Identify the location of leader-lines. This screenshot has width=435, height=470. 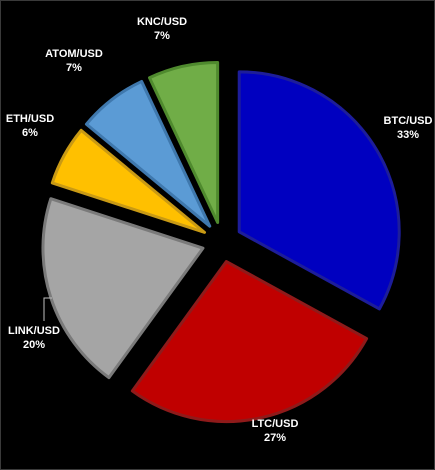
(47, 309).